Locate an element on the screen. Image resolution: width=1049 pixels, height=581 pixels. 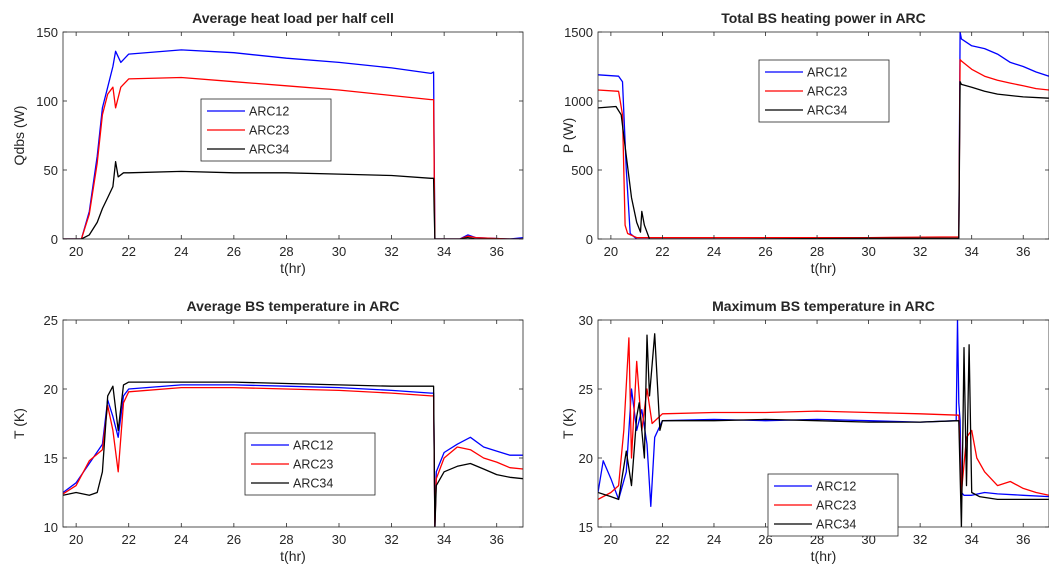
chart-title: Average heat load per half cell is located at coordinates (293, 18).